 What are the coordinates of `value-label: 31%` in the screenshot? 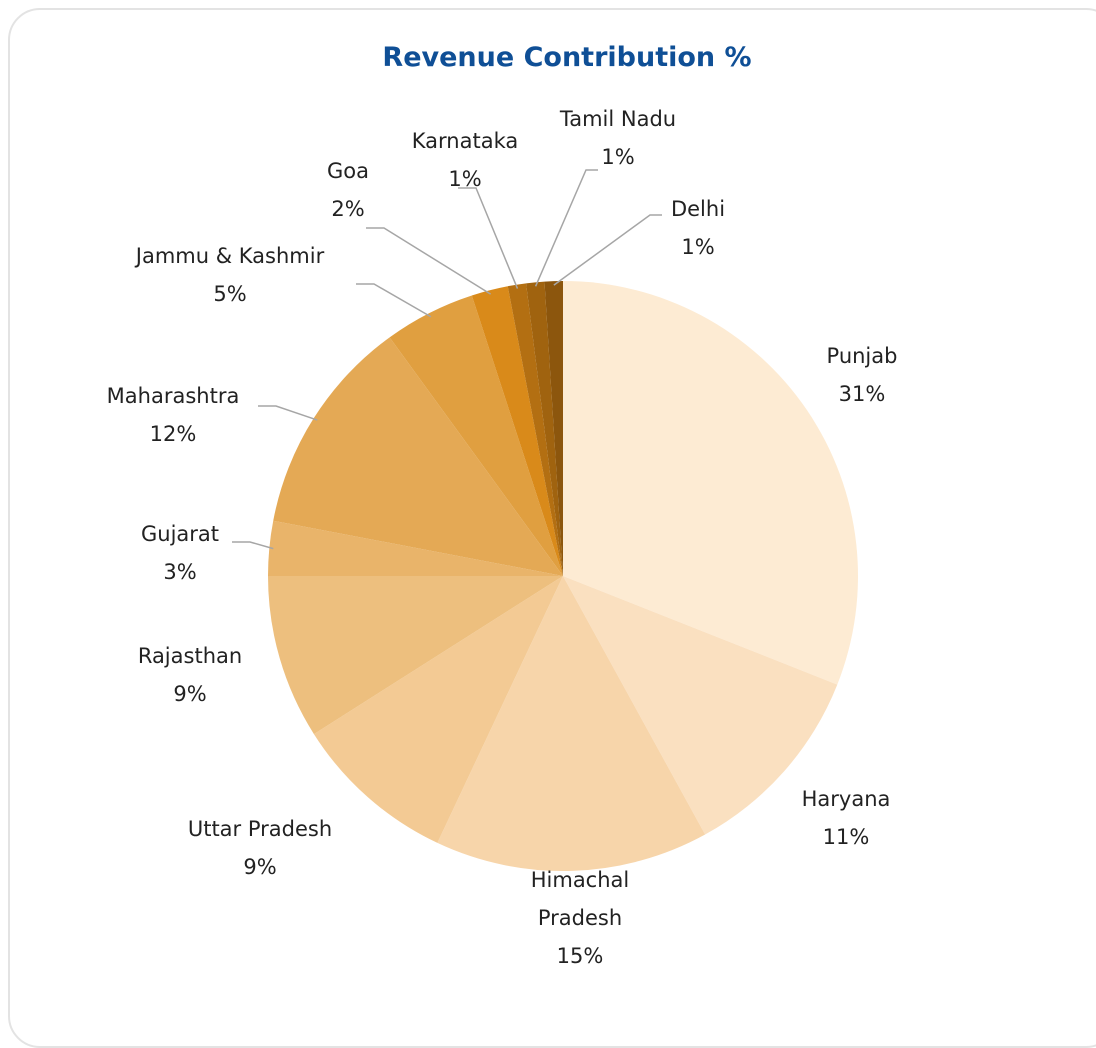 It's located at (862, 394).